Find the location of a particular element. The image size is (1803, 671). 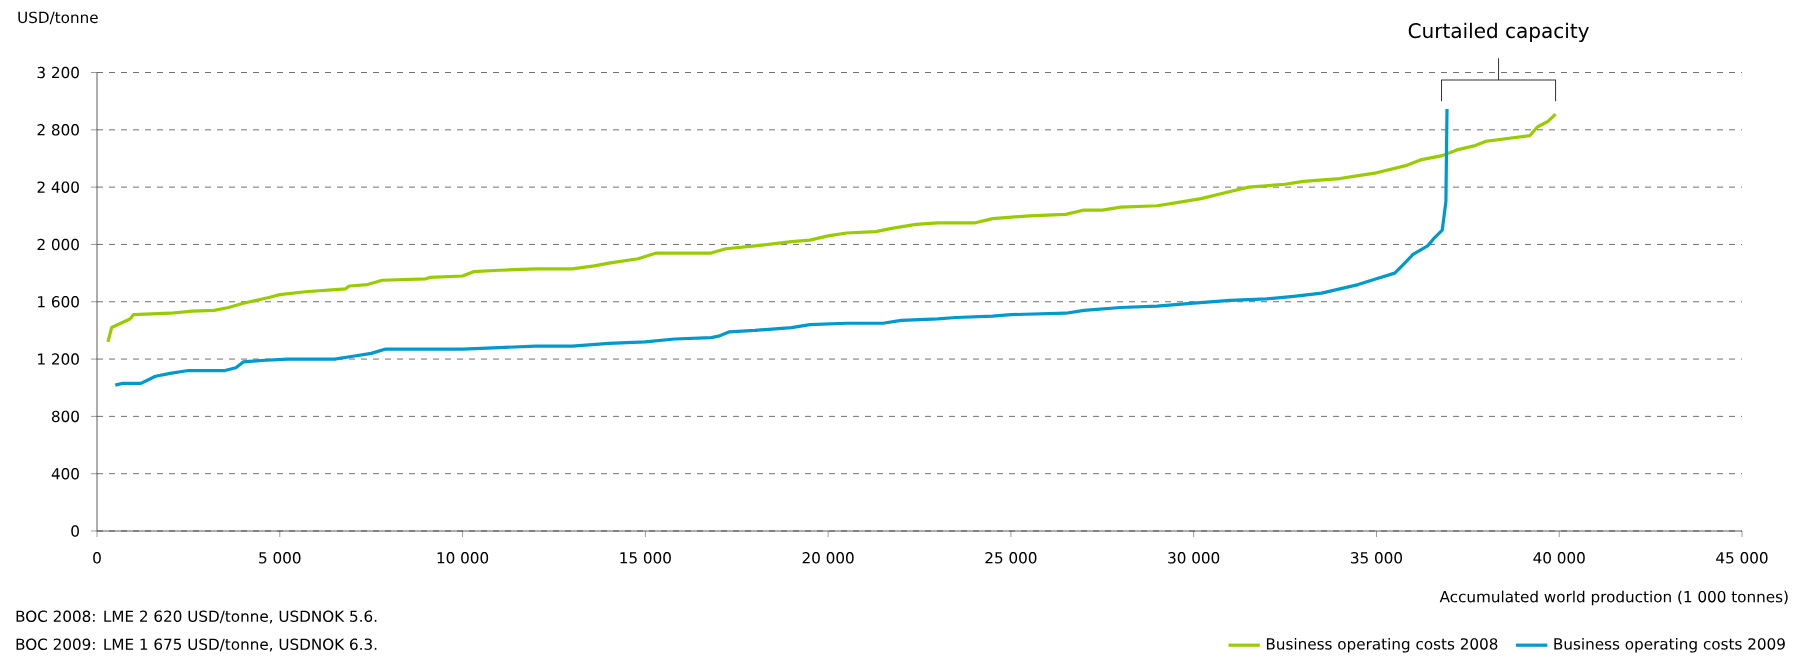

x-tick-label: 20 000 is located at coordinates (828, 558).